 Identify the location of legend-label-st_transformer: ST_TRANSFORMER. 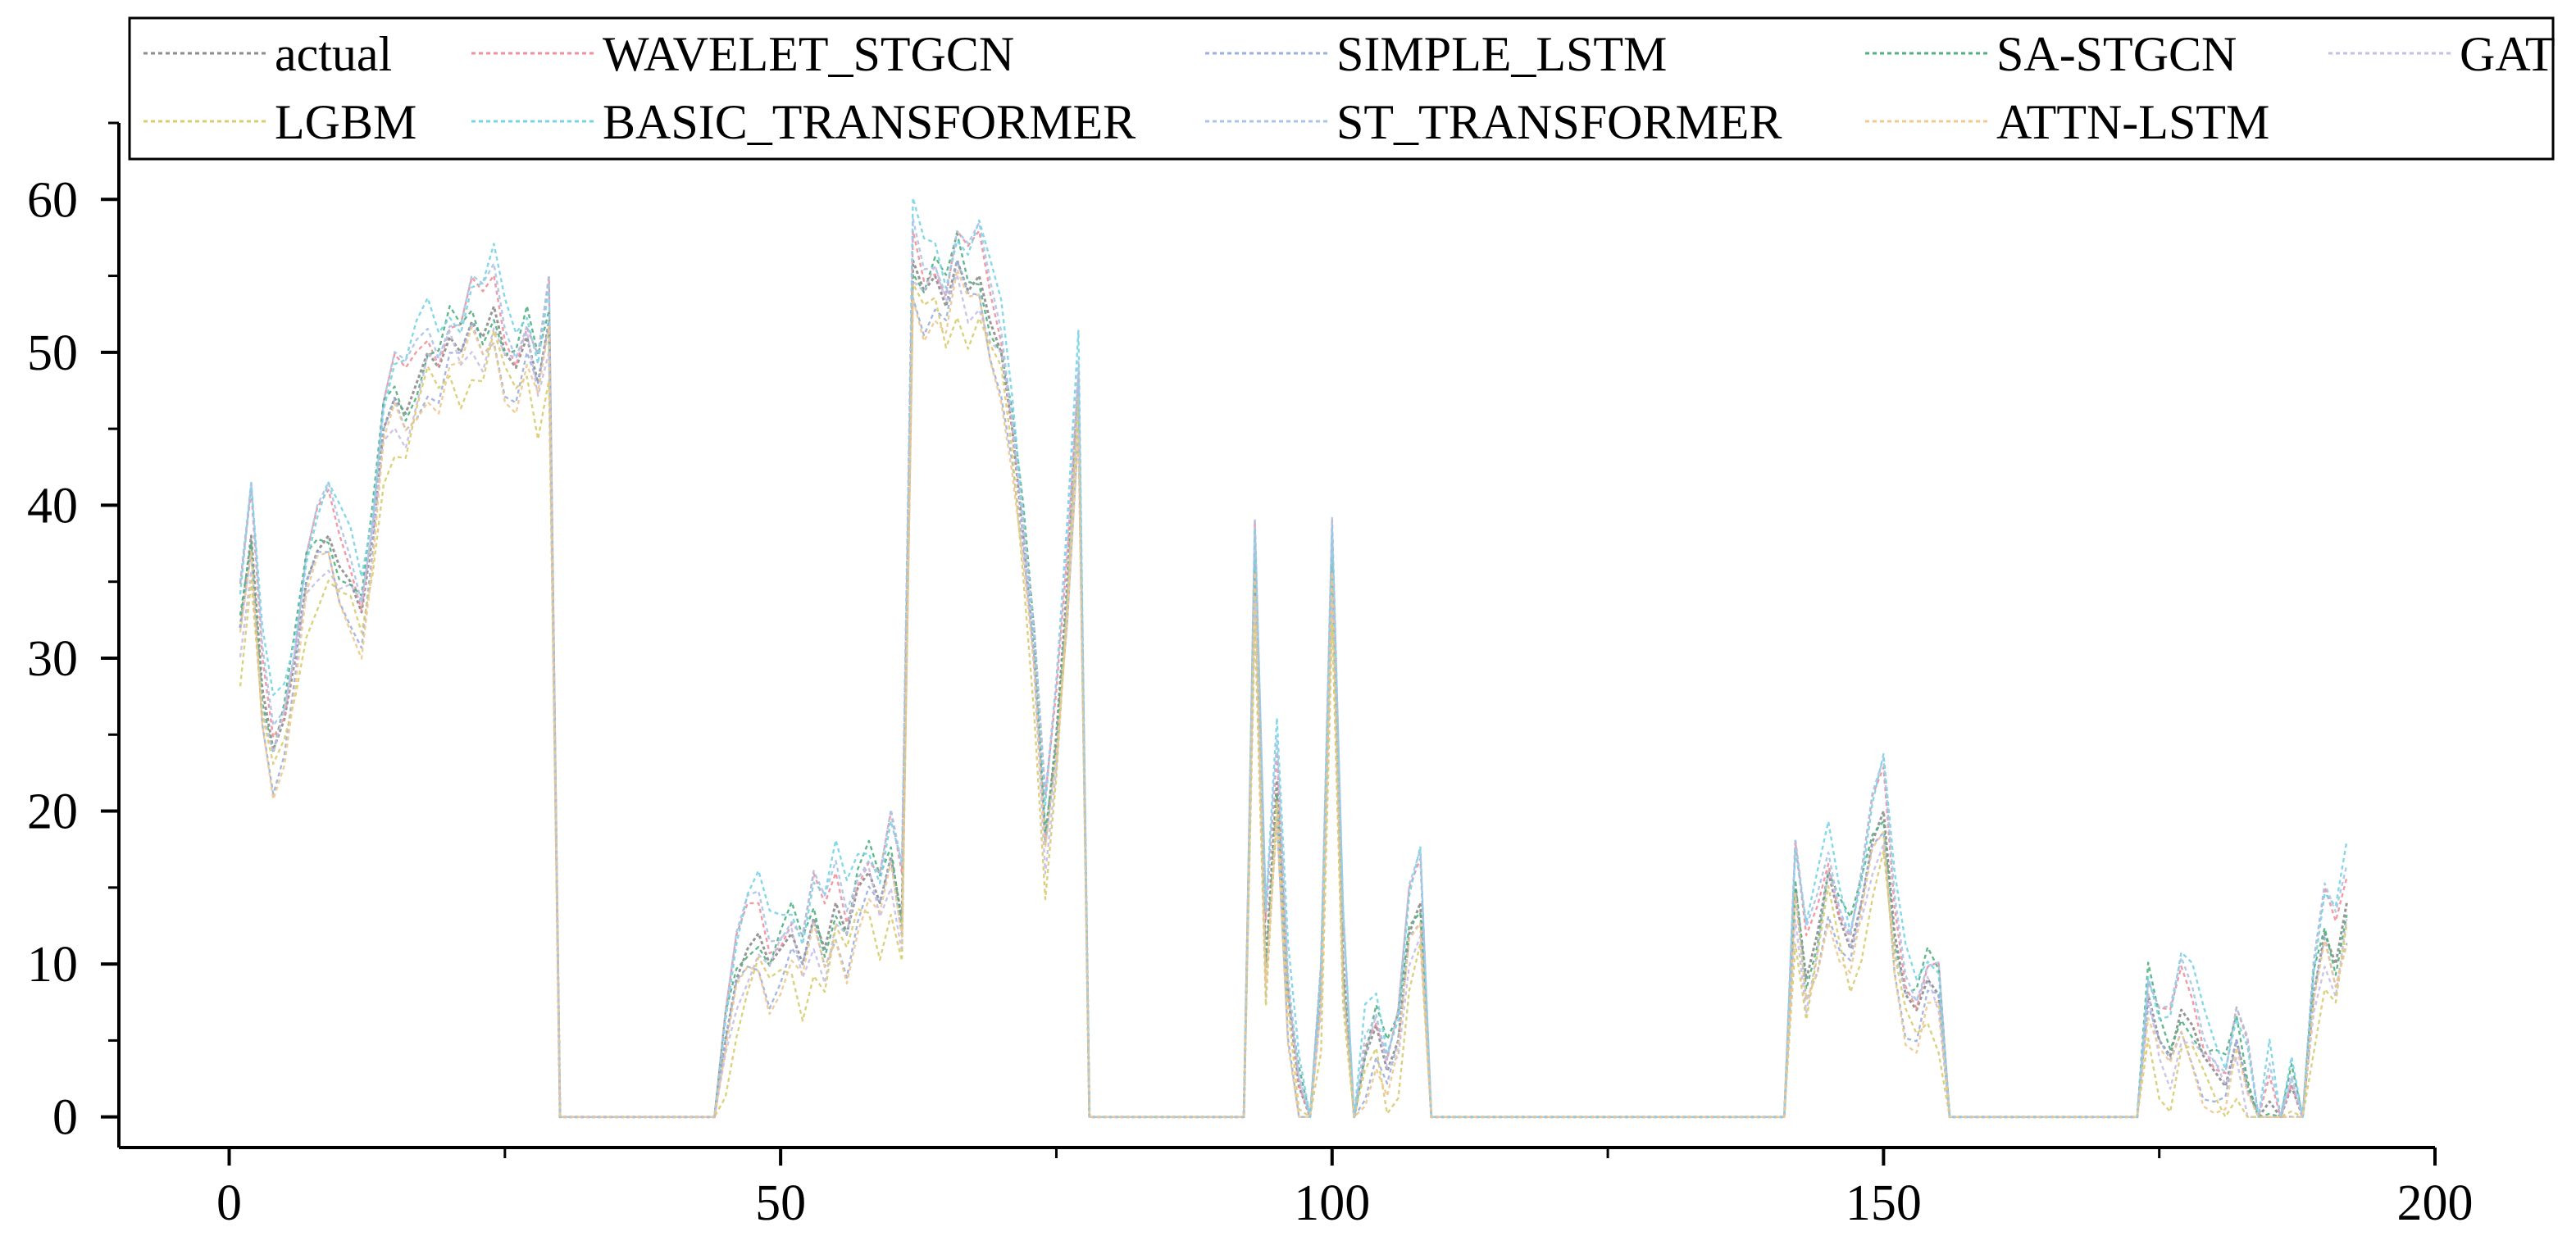
(1559, 122).